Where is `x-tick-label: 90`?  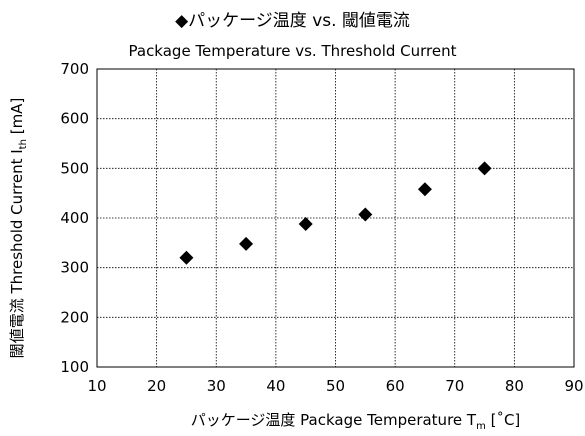 x-tick-label: 90 is located at coordinates (573, 386).